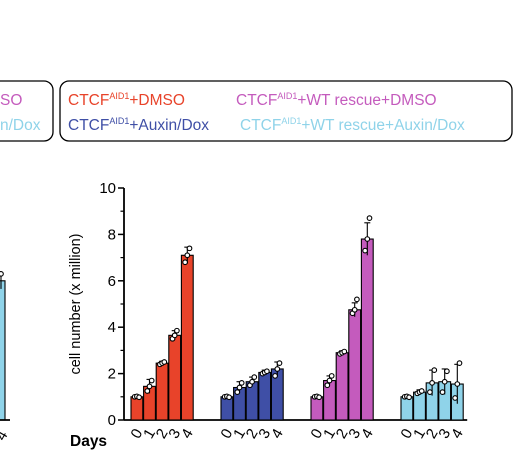 The width and height of the screenshot is (514, 467). What do you see at coordinates (3, 350) in the screenshot?
I see `fragment-bar` at bounding box center [3, 350].